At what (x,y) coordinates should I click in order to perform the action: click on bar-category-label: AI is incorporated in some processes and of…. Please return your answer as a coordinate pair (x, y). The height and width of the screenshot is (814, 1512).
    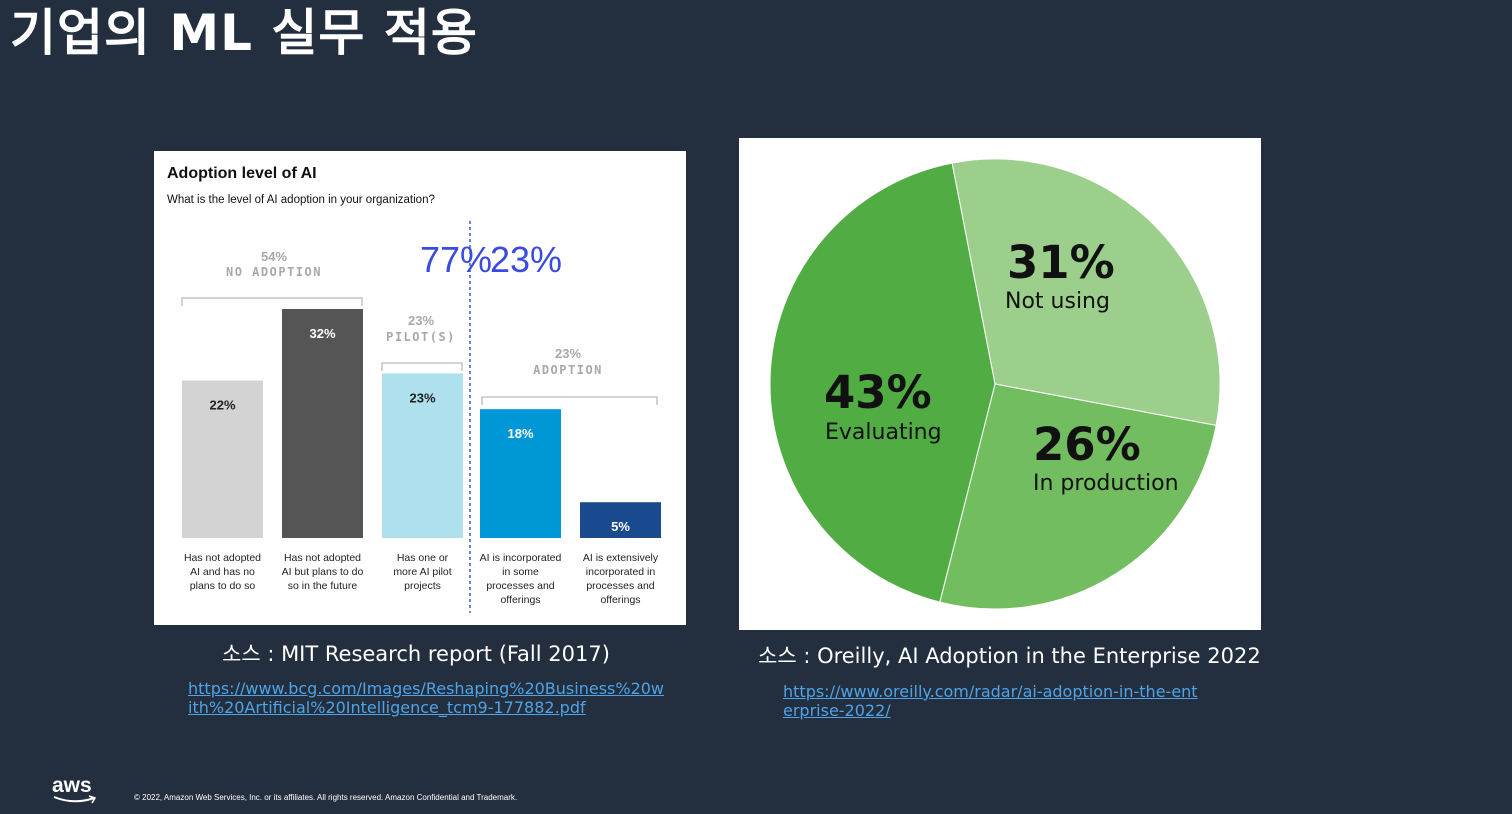
    Looking at the image, I should click on (521, 579).